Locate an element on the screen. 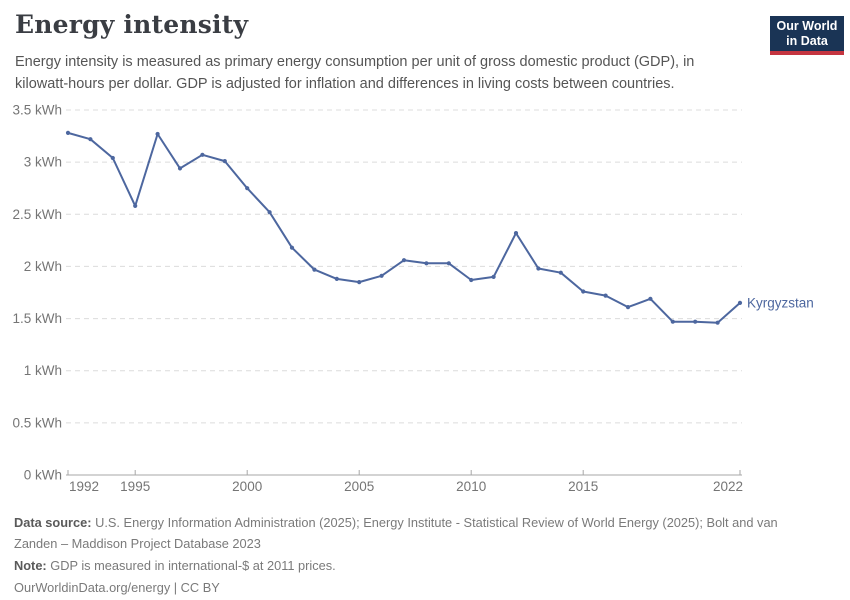 Image resolution: width=850 pixels, height=600 pixels. data-source-line-2: Zanden – Maddison Project Database 2023 is located at coordinates (426, 543).